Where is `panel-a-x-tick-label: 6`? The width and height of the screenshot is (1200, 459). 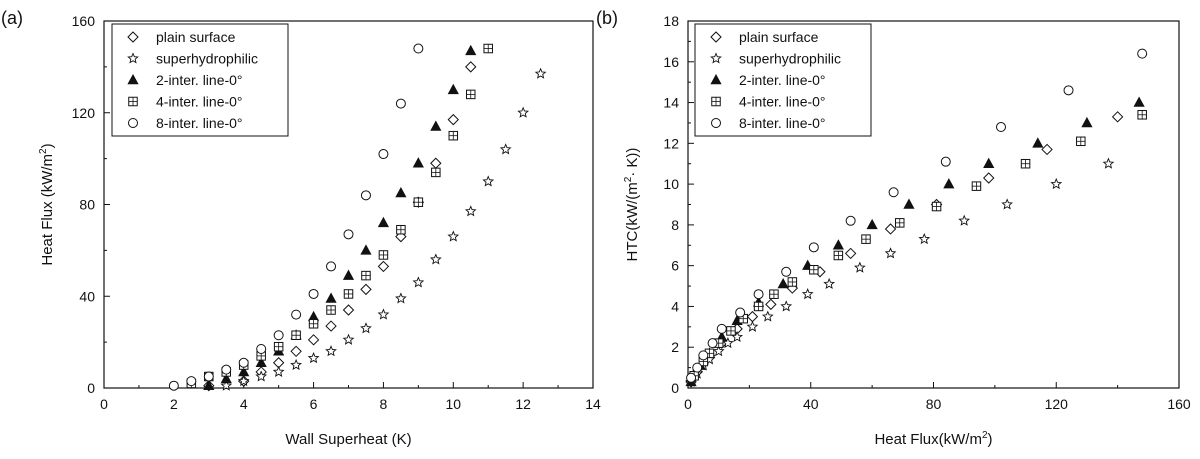
panel-a-x-tick-label: 6 is located at coordinates (314, 404).